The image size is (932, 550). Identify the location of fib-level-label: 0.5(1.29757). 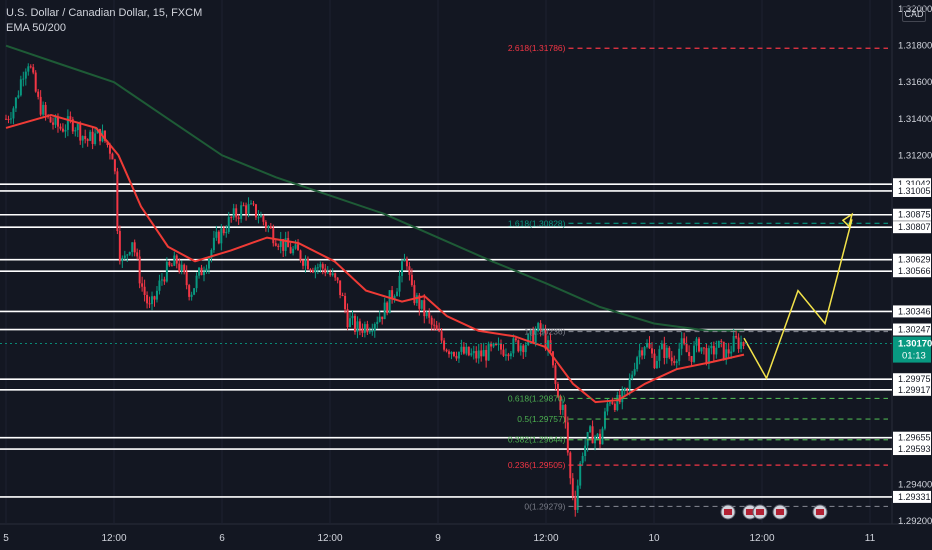
(541, 419).